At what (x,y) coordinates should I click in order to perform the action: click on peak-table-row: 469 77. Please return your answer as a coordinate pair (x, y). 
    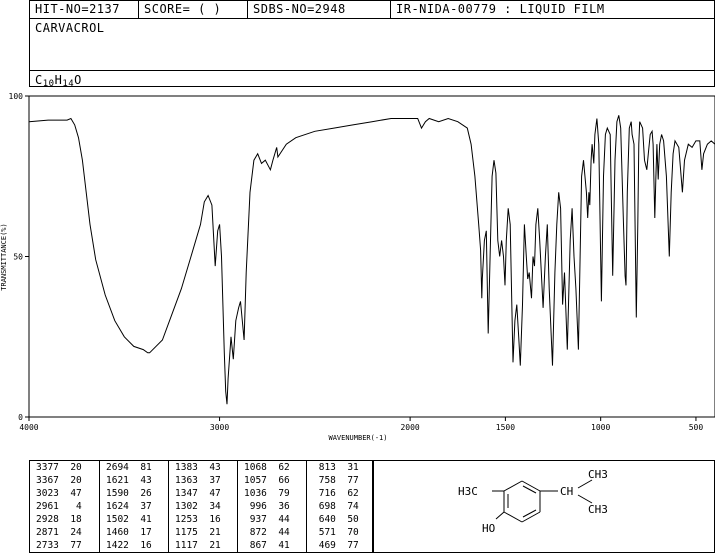
    Looking at the image, I should click on (336, 545).